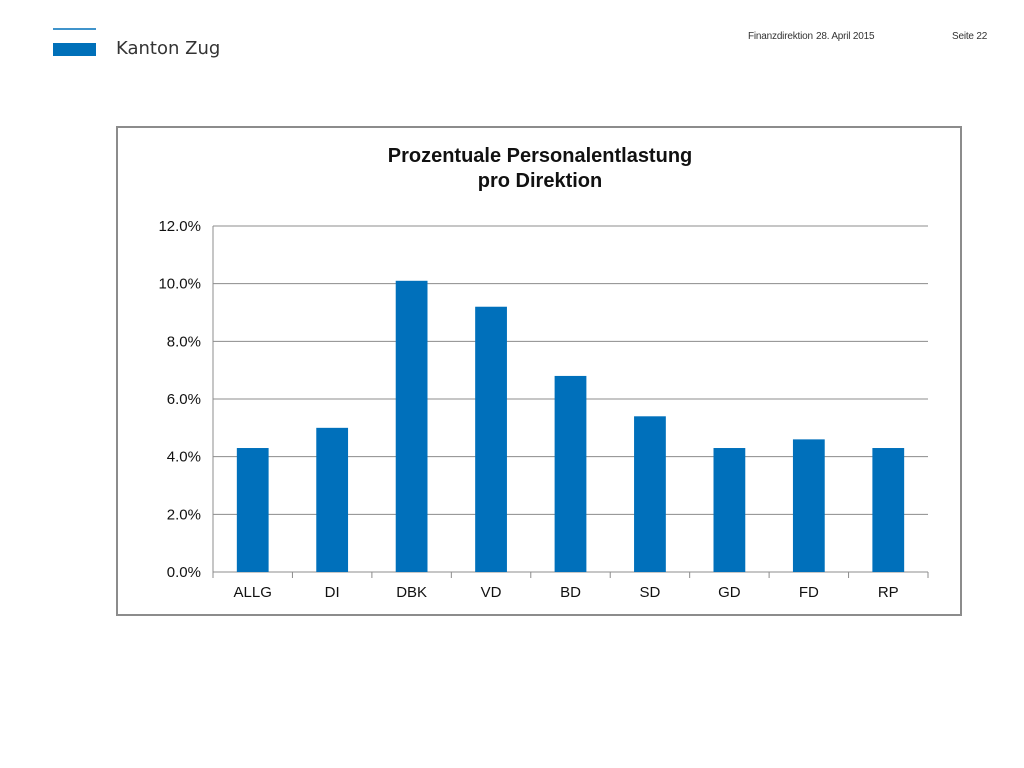  What do you see at coordinates (650, 494) in the screenshot?
I see `bar-sd` at bounding box center [650, 494].